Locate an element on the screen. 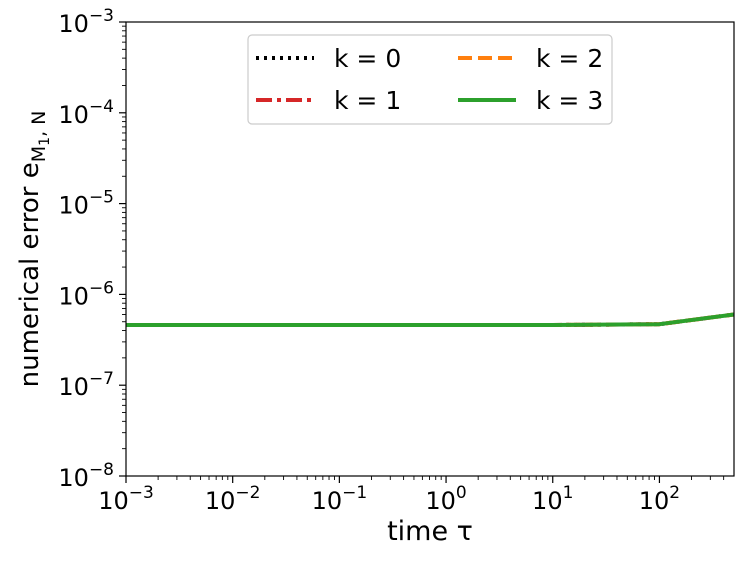 The image size is (747, 565). series-line is located at coordinates (430, 319).